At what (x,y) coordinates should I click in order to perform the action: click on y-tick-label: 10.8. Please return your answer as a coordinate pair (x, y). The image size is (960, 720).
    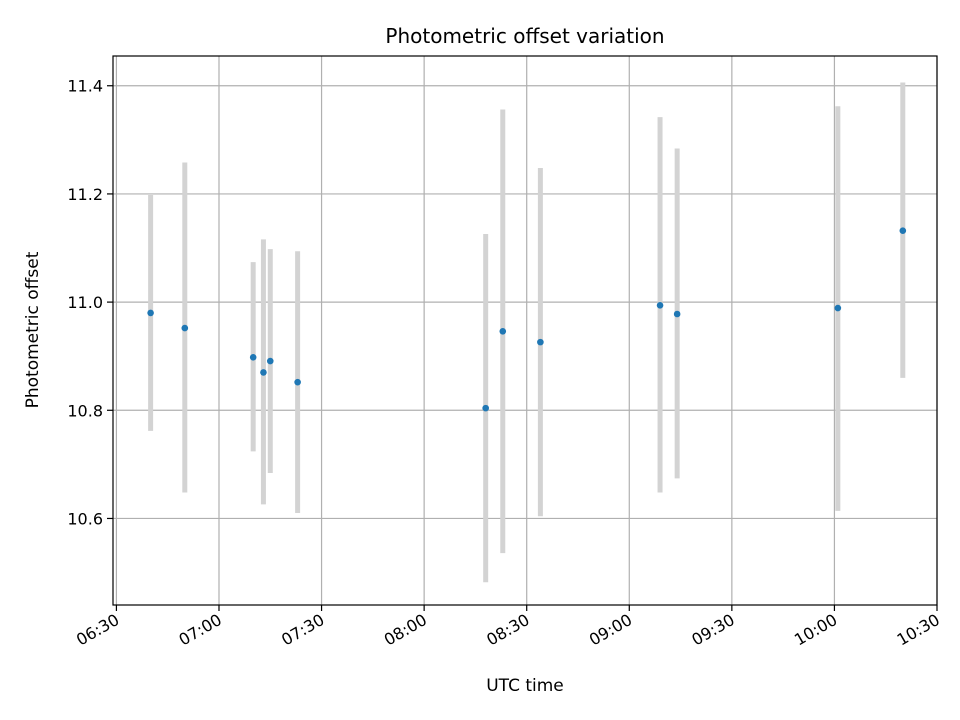
    Looking at the image, I should click on (85, 410).